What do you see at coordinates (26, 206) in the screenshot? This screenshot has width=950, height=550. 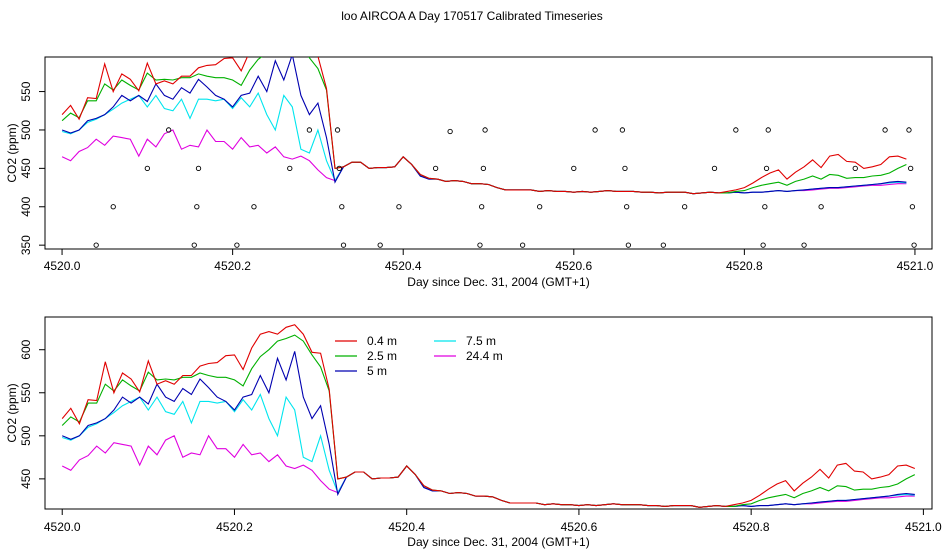 I see `y-tick-label: 400` at bounding box center [26, 206].